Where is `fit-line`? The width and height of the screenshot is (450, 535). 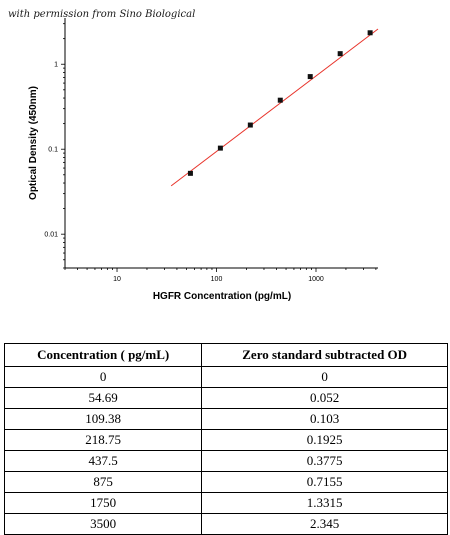
fit-line is located at coordinates (274, 107).